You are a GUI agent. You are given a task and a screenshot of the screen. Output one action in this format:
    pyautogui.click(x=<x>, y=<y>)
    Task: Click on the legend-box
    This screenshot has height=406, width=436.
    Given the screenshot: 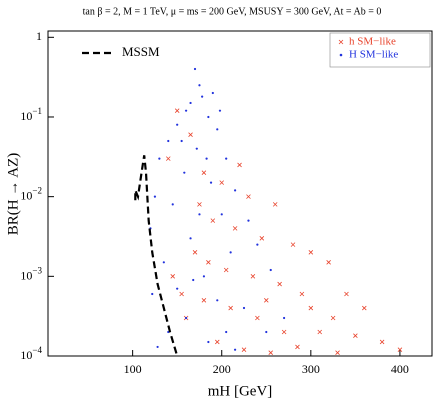 What is the action you would take?
    pyautogui.click(x=380, y=50)
    